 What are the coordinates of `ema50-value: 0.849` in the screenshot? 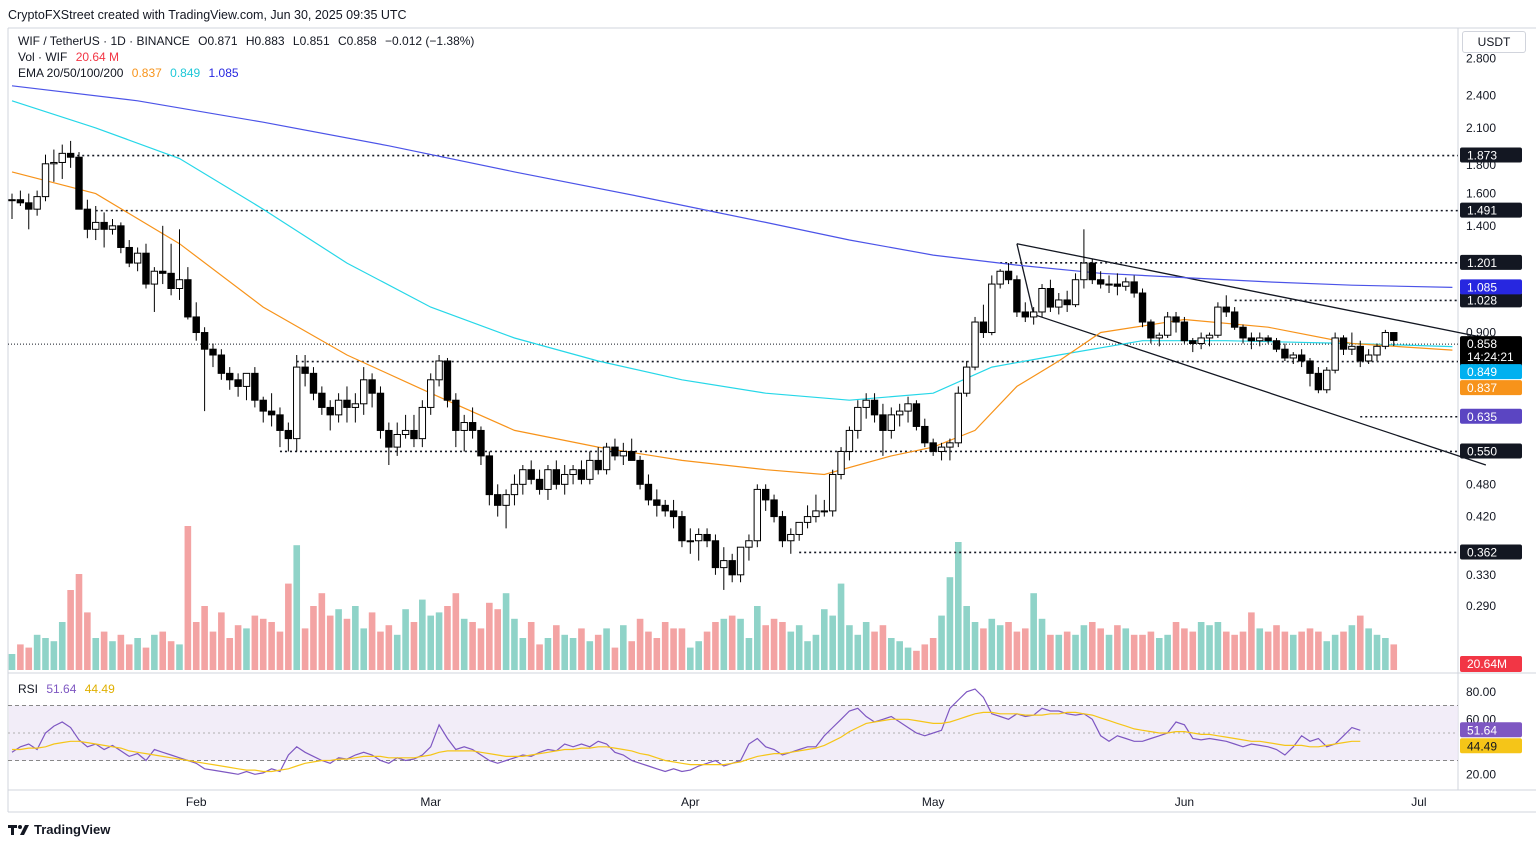 It's located at (185, 73).